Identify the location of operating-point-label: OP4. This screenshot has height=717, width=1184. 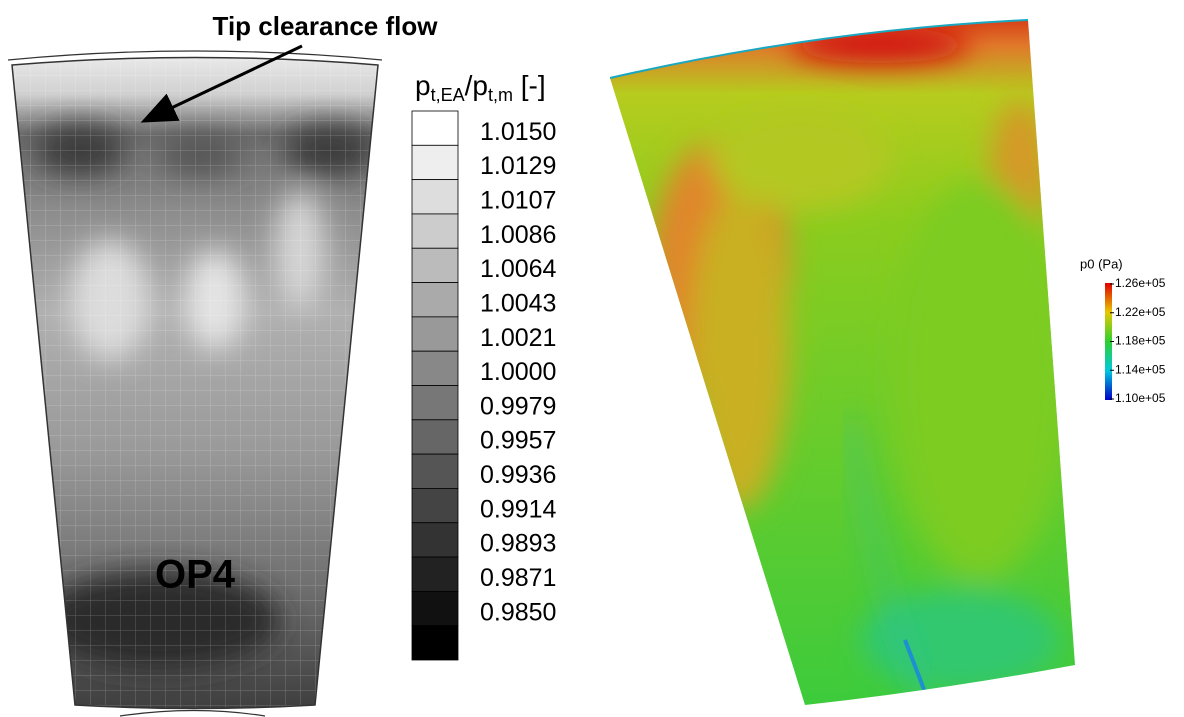
(195, 575).